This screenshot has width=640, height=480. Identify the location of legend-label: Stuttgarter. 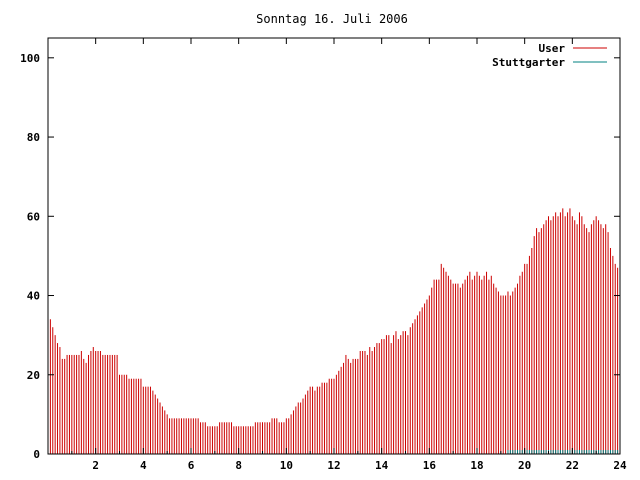
(528, 62).